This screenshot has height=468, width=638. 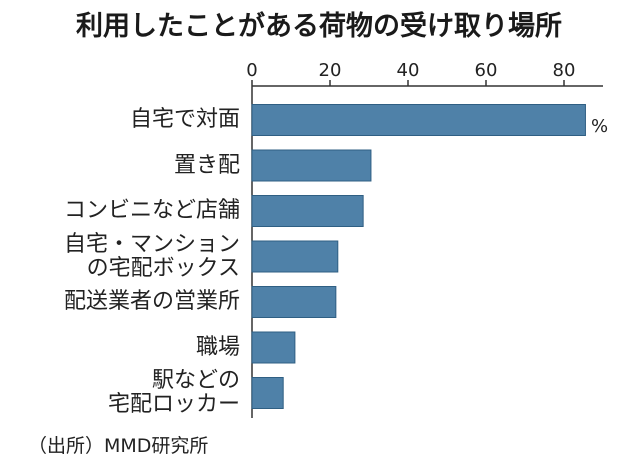 What do you see at coordinates (330, 70) in the screenshot?
I see `x-tick-label: 20` at bounding box center [330, 70].